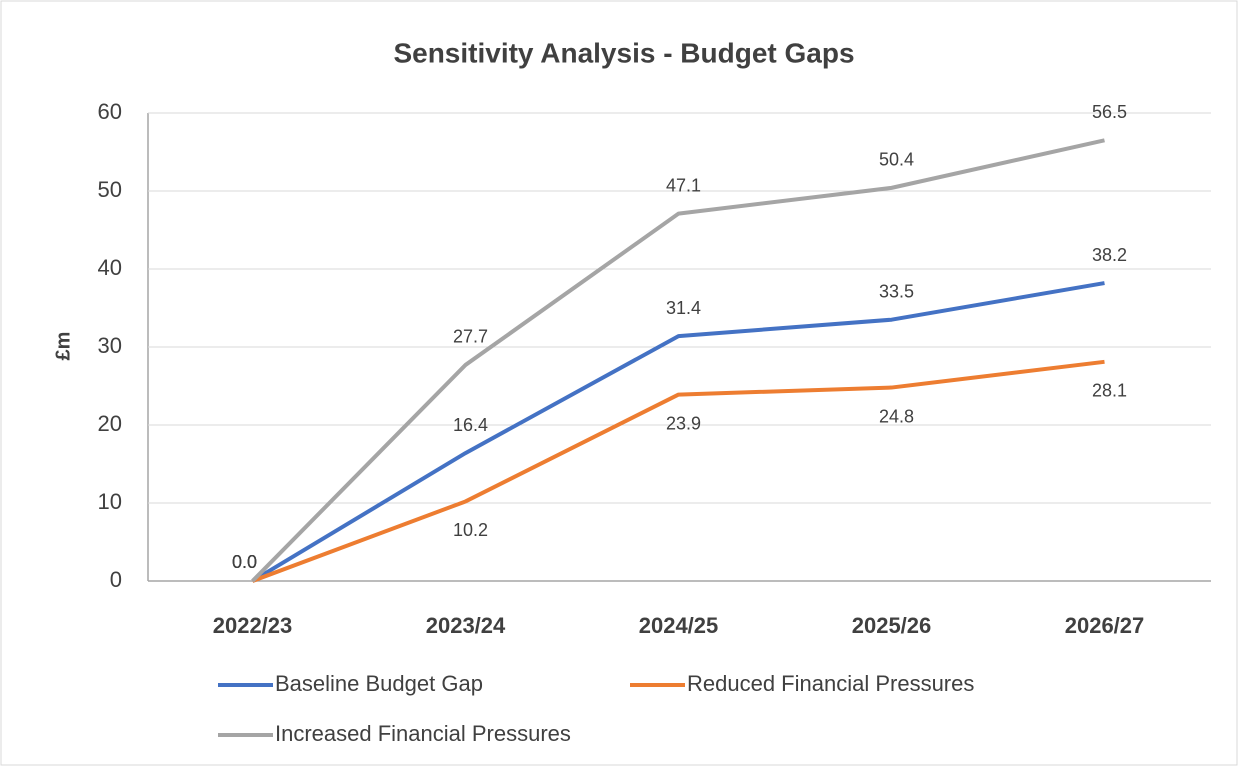 This screenshot has width=1239, height=767. What do you see at coordinates (110, 111) in the screenshot?
I see `y-tick-label: 60` at bounding box center [110, 111].